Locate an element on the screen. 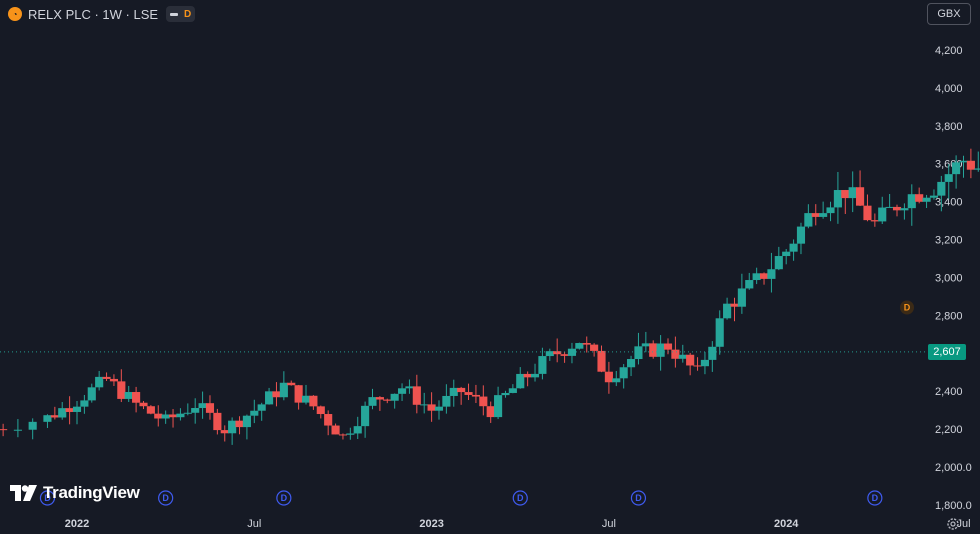  tradingview-logo: TradingView is located at coordinates (75, 493).